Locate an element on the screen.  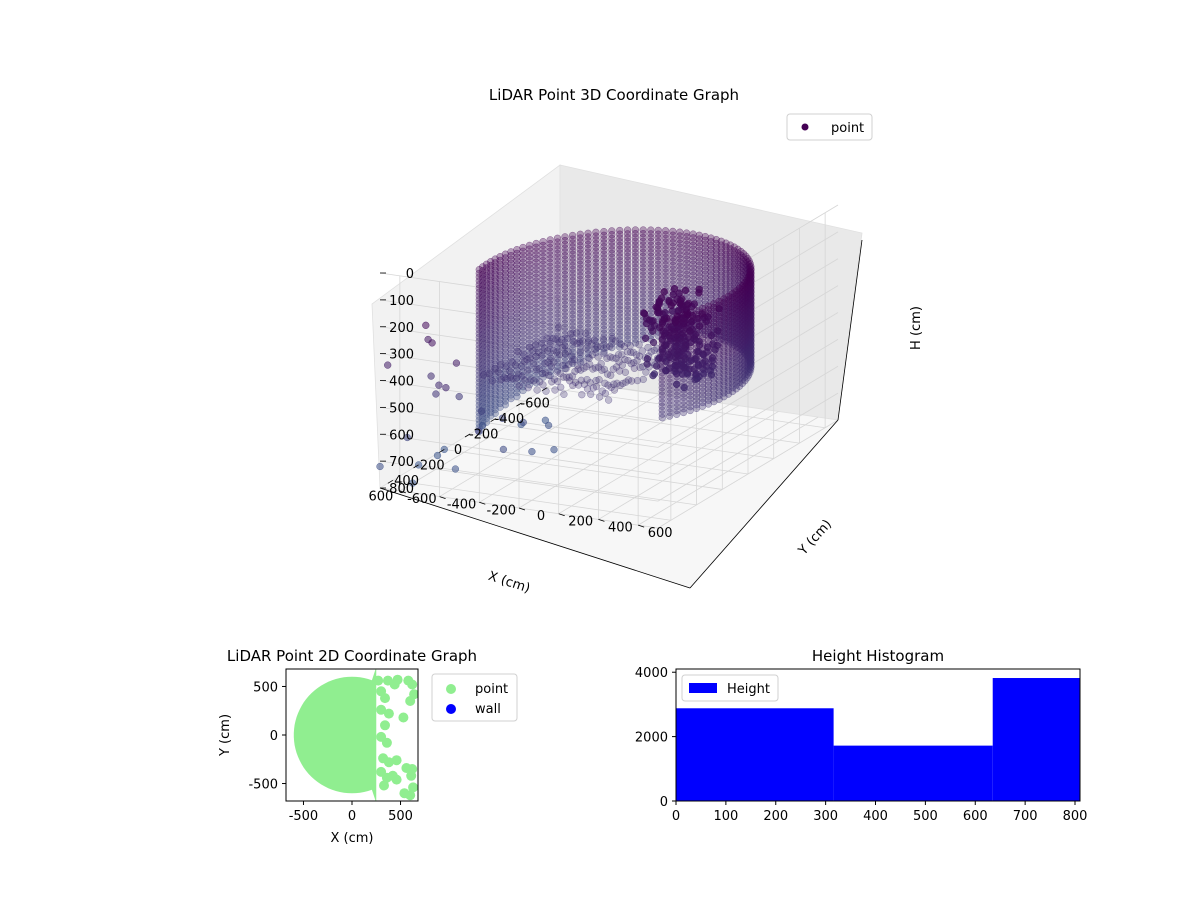
histogram-x-tick-label: 400 is located at coordinates (875, 816).